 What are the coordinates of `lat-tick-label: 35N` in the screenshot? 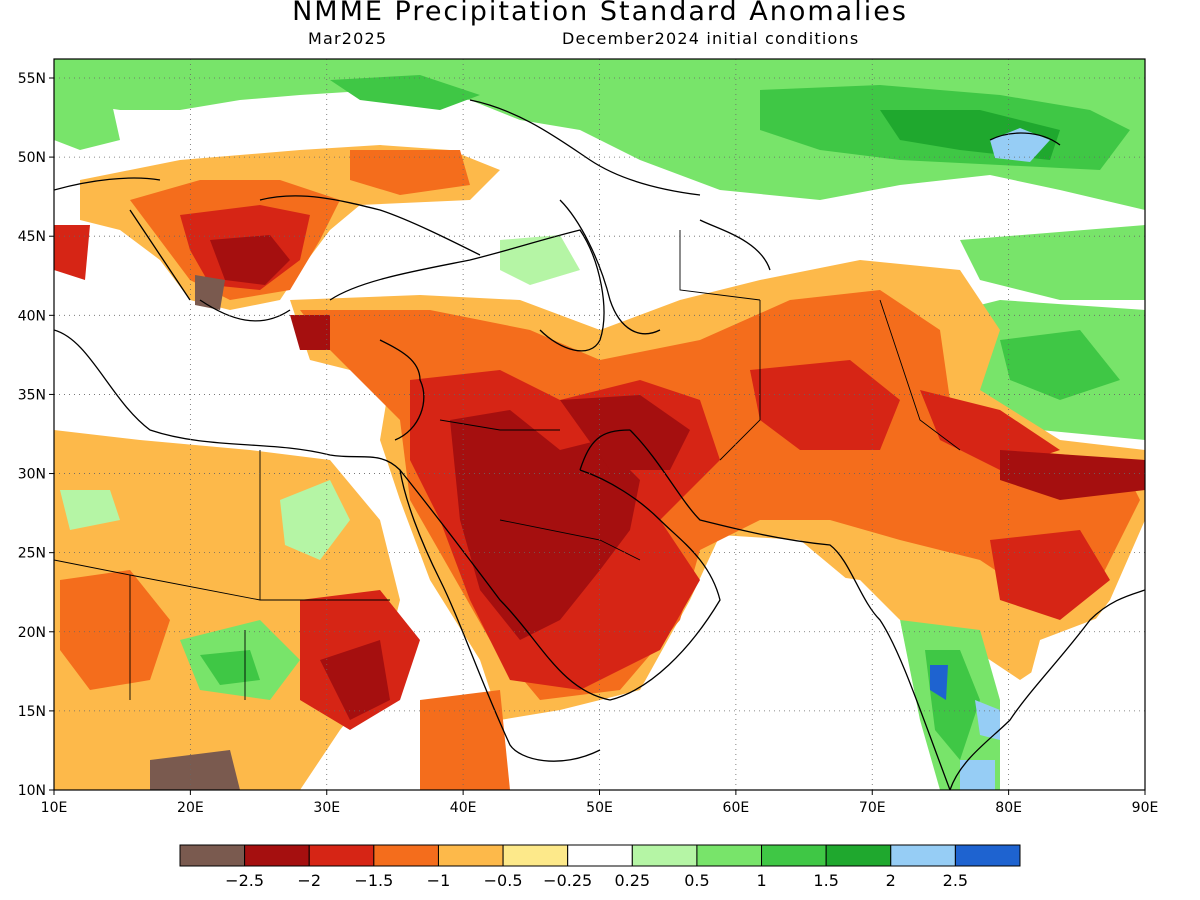 It's located at (32, 395).